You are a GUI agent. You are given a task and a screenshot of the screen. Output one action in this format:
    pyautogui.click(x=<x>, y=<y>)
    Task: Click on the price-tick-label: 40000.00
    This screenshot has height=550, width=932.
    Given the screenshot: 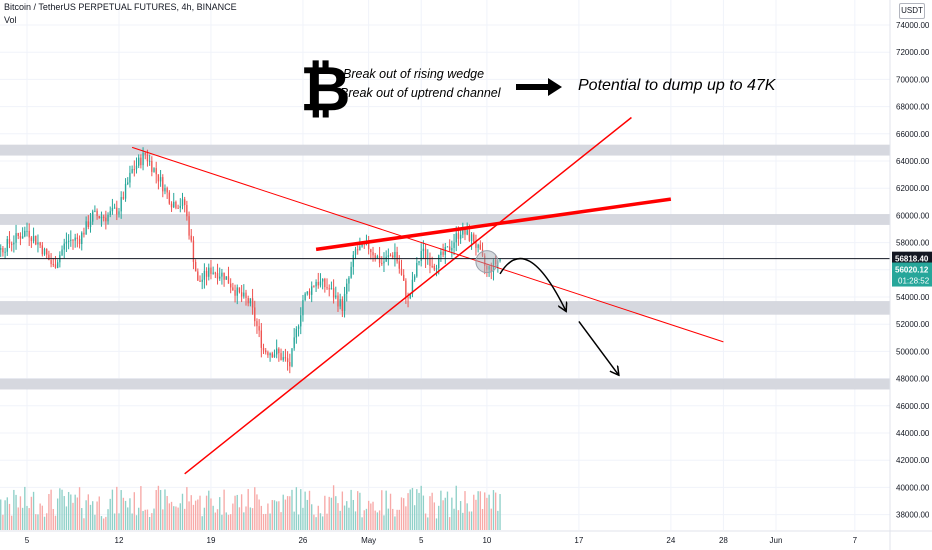 What is the action you would take?
    pyautogui.click(x=913, y=487)
    